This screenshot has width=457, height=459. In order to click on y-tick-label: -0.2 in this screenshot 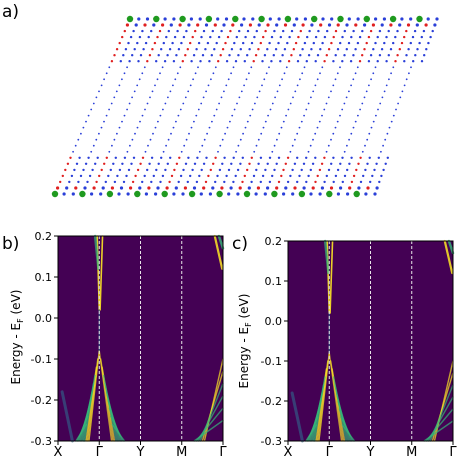, I will do `click(271, 401)`.